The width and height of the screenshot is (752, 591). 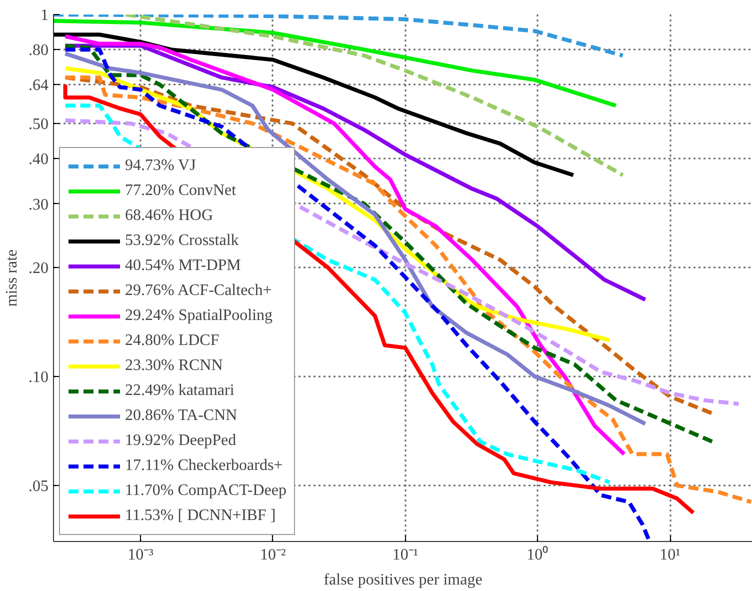 I want to click on legend-label: 22.49% katamari, so click(x=179, y=391).